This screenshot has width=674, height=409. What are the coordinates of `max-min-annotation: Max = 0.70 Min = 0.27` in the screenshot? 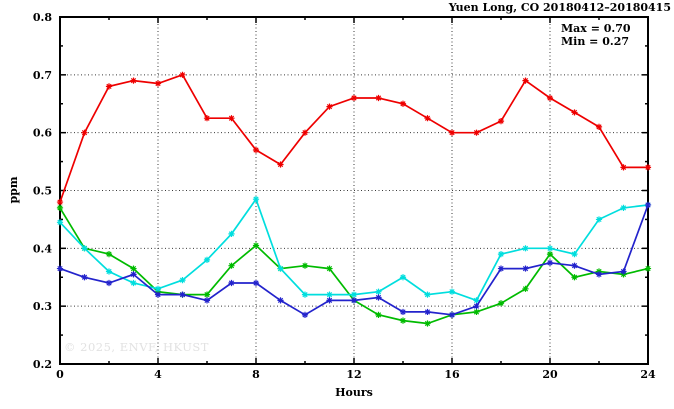 It's located at (596, 35).